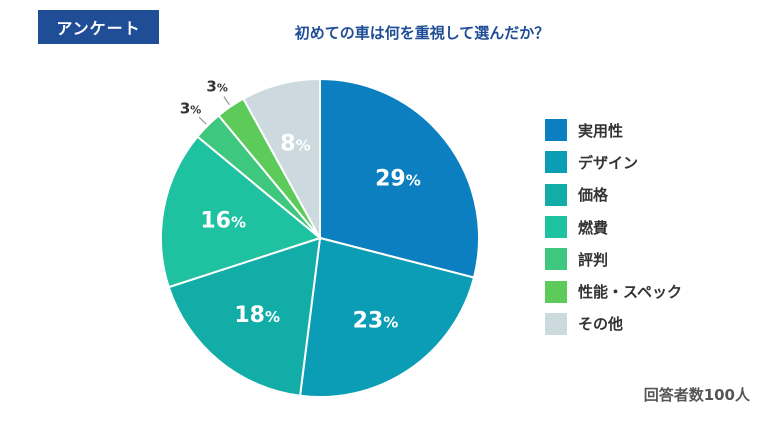  I want to click on legend-label: 評判, so click(593, 259).